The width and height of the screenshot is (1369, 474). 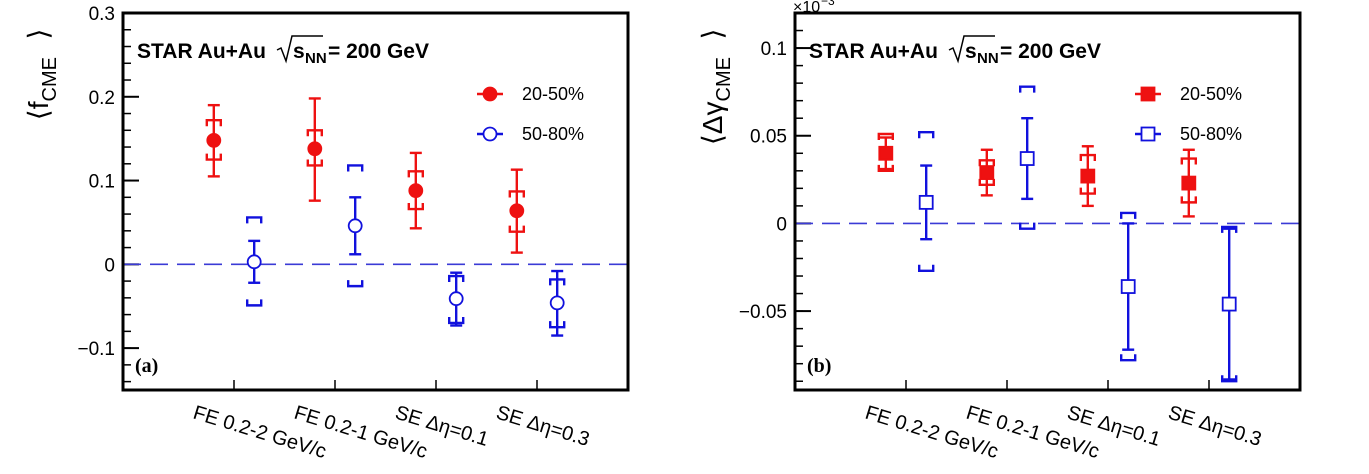 I want to click on y-multiplier-exponent: −3, so click(x=828, y=4).